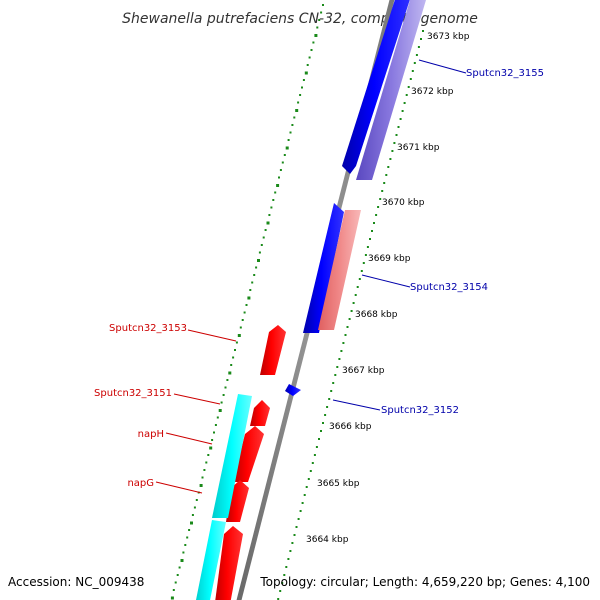  What do you see at coordinates (505, 73) in the screenshot?
I see `gene-label-sputcn32-3155: Sputcn32_3155` at bounding box center [505, 73].